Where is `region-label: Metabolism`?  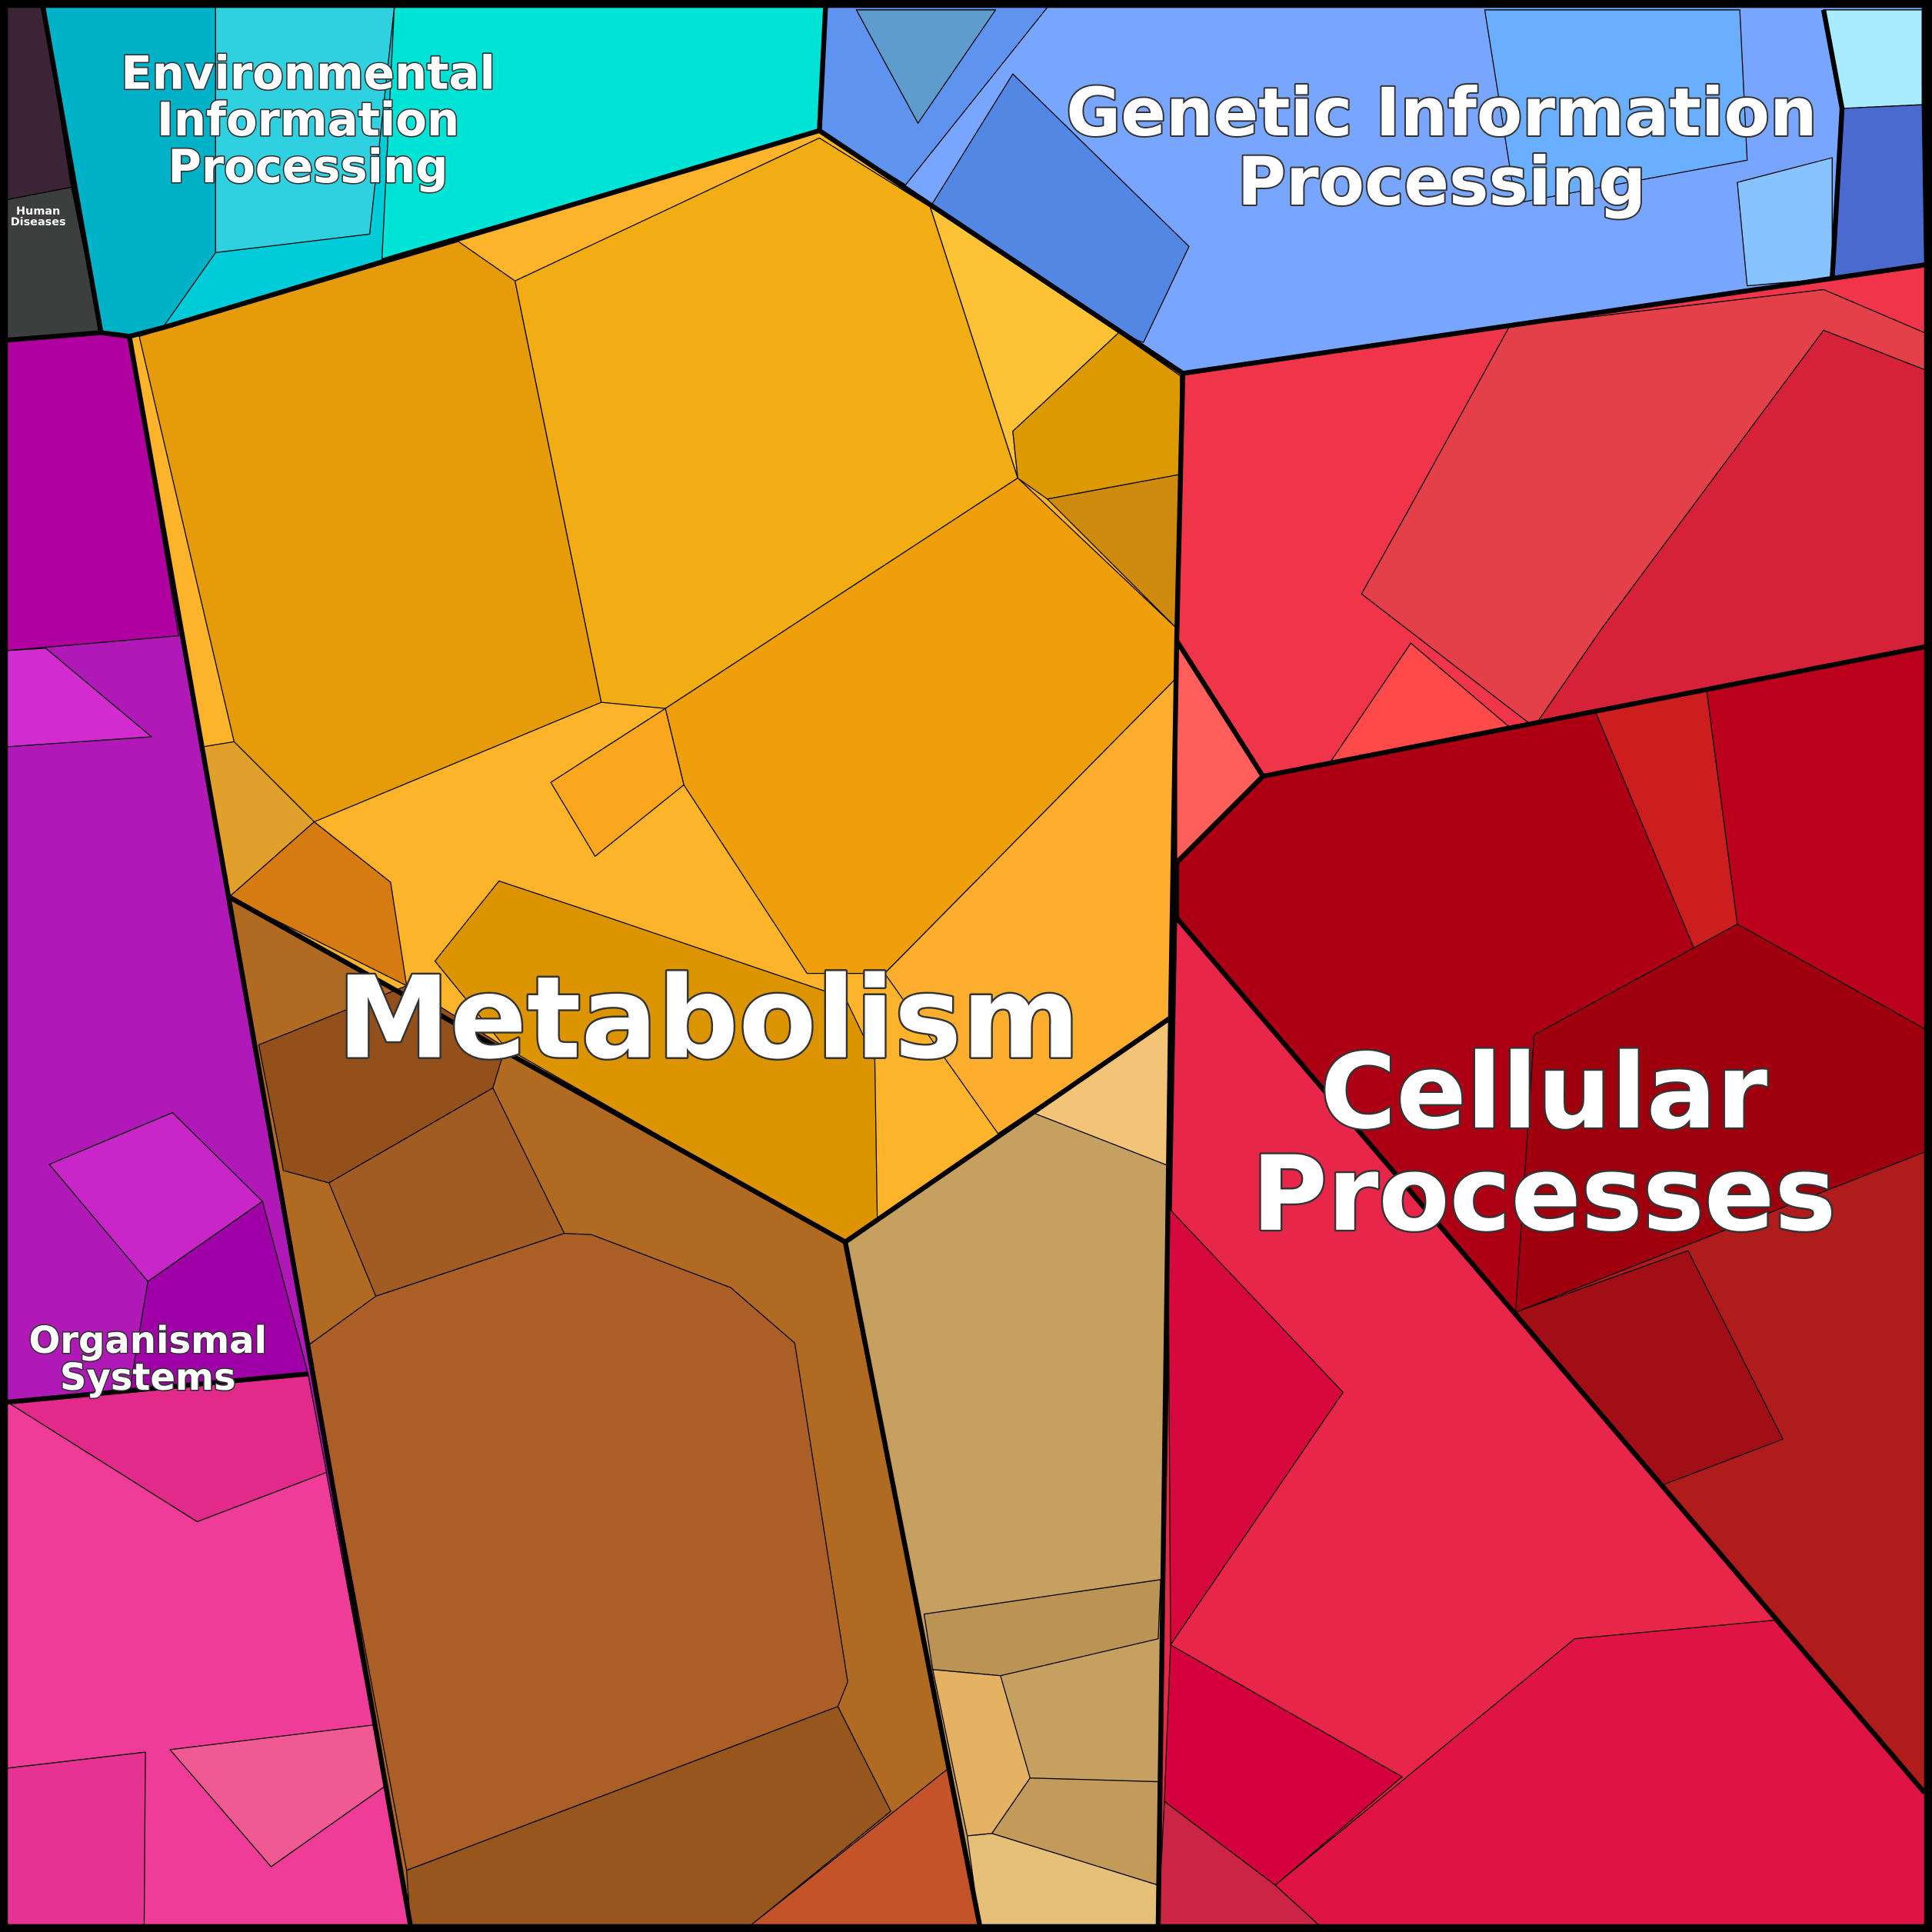 region-label: Metabolism is located at coordinates (708, 1018).